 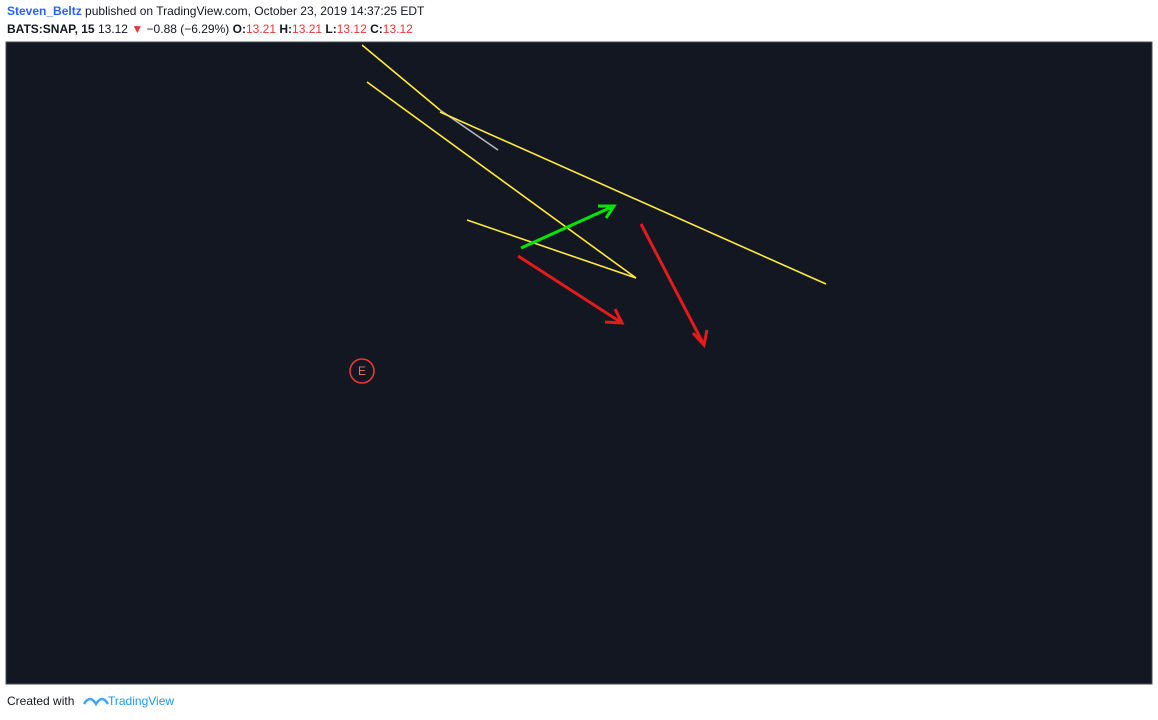 I want to click on ohlc-o-label: O:, so click(x=239, y=29).